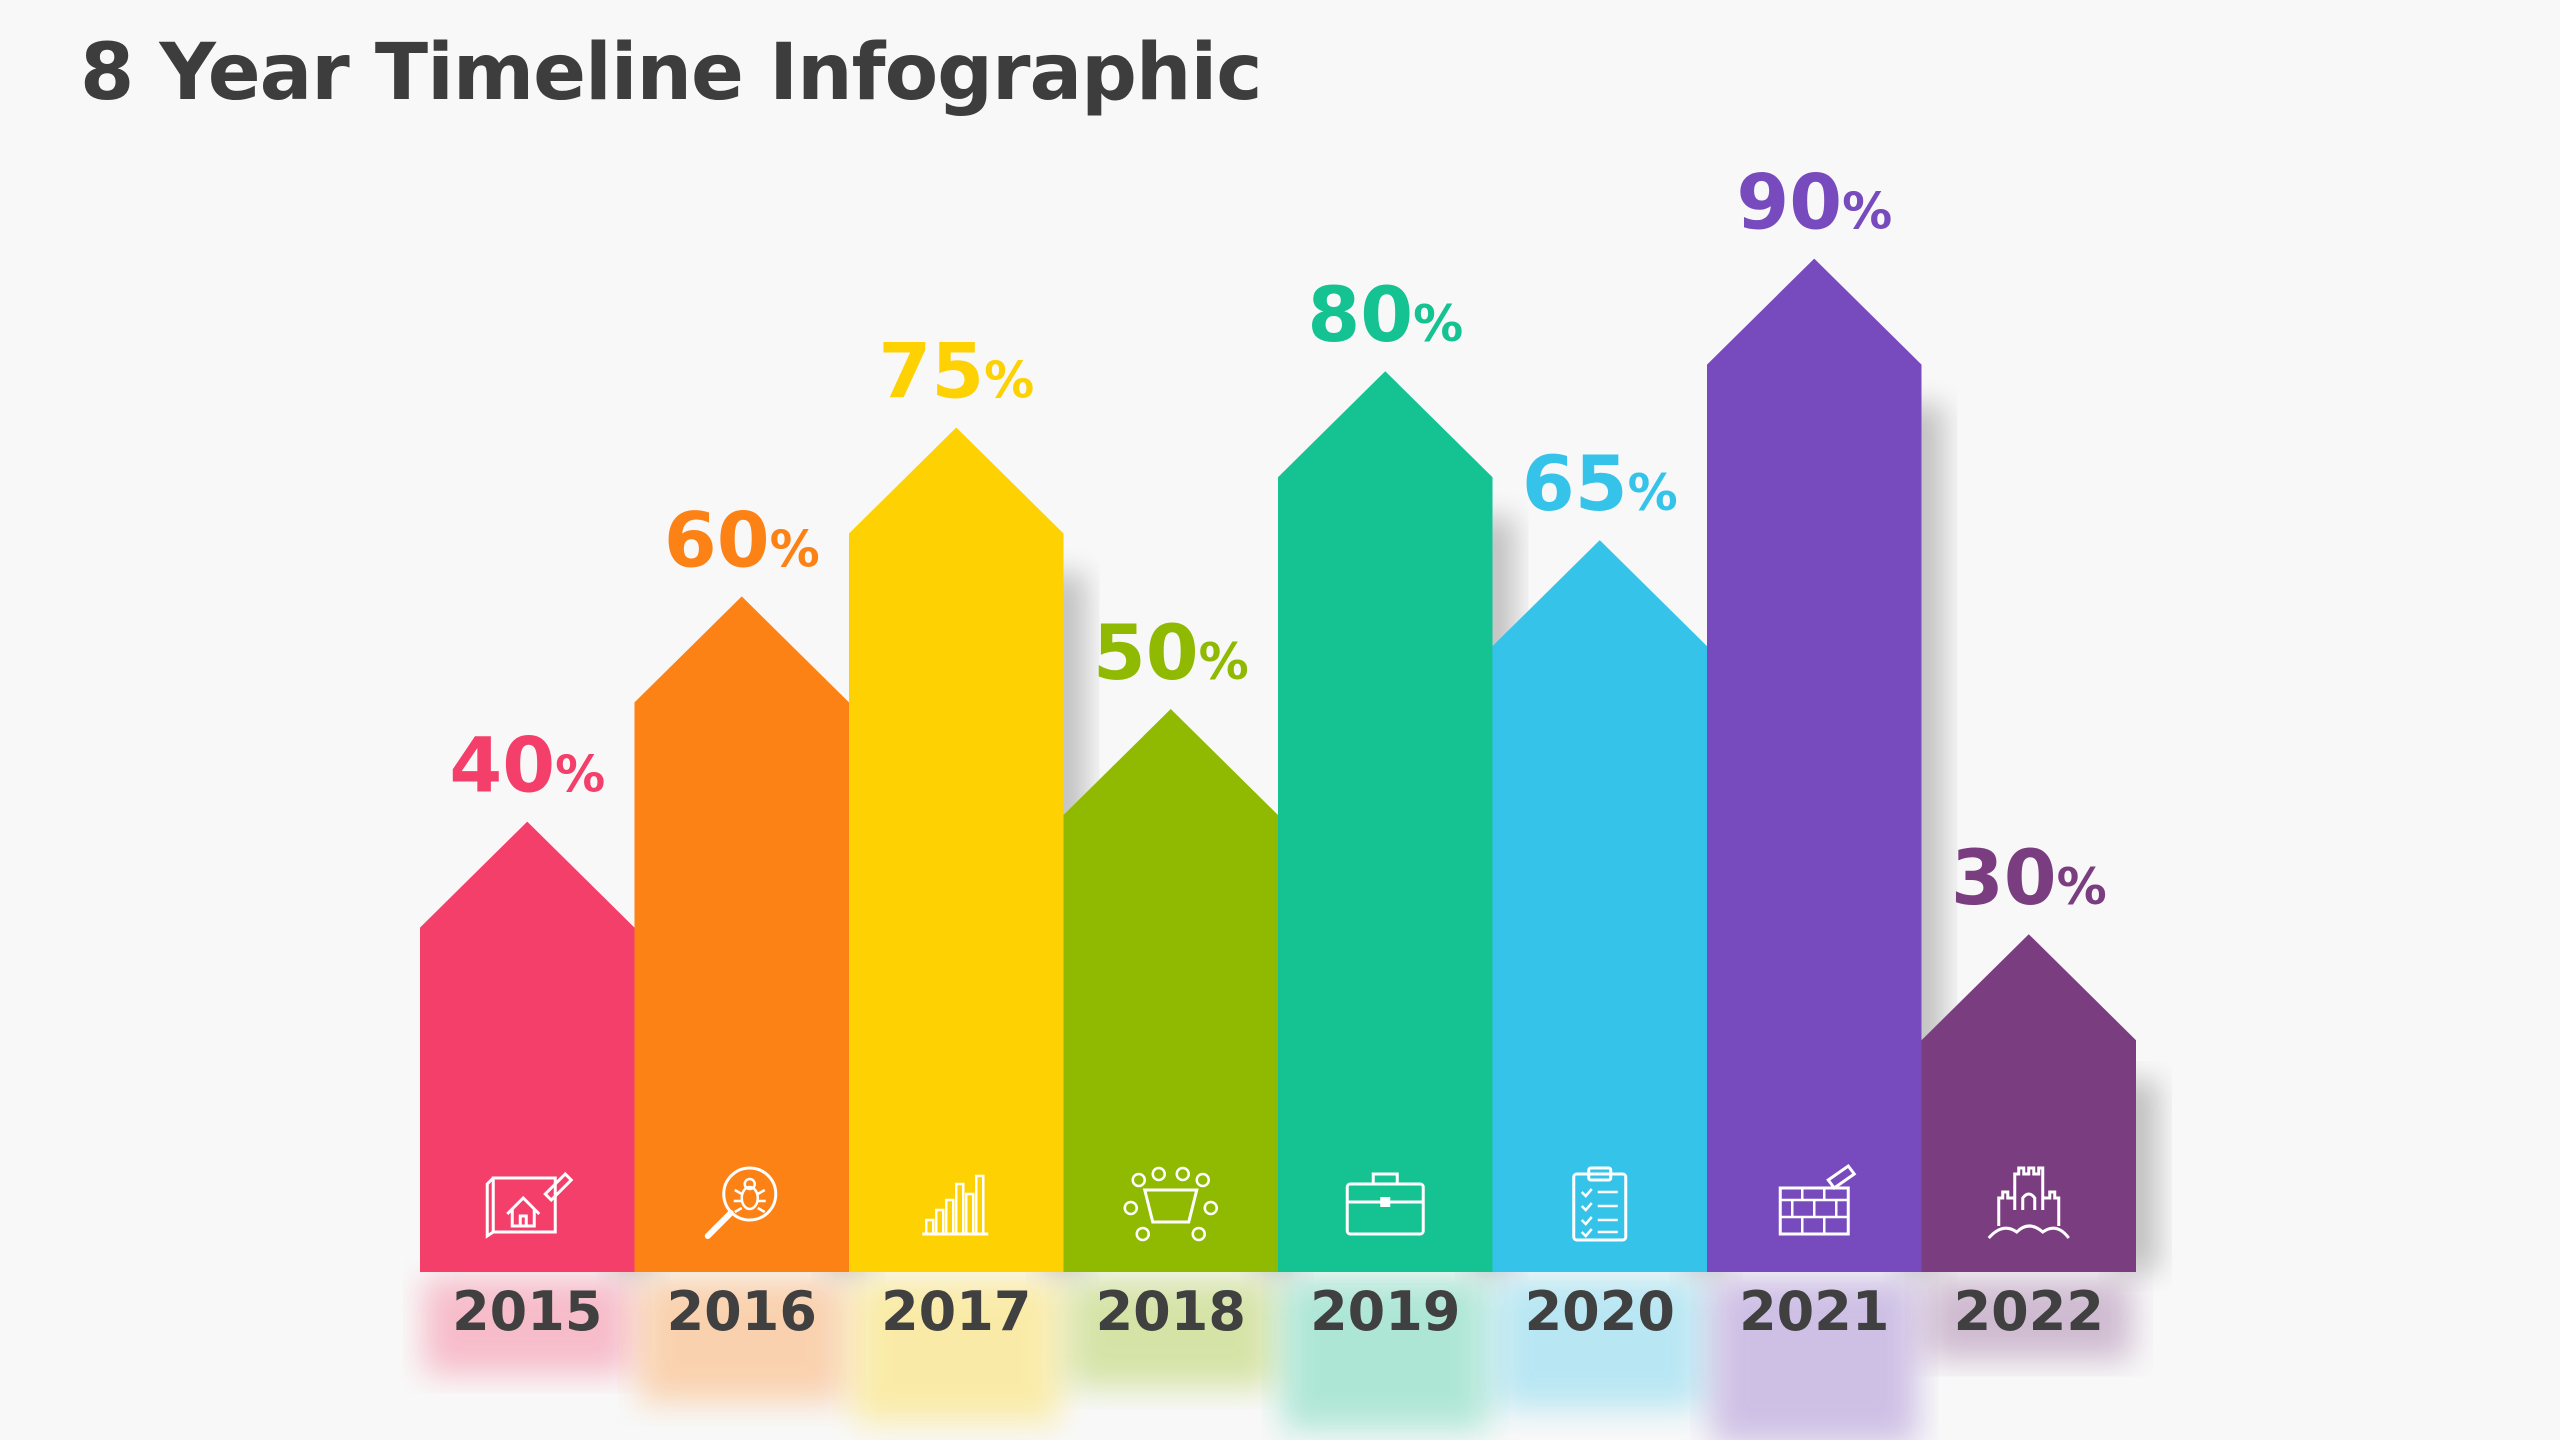  Describe the element at coordinates (1385, 1311) in the screenshot. I see `year-label-2019: 2019` at that location.